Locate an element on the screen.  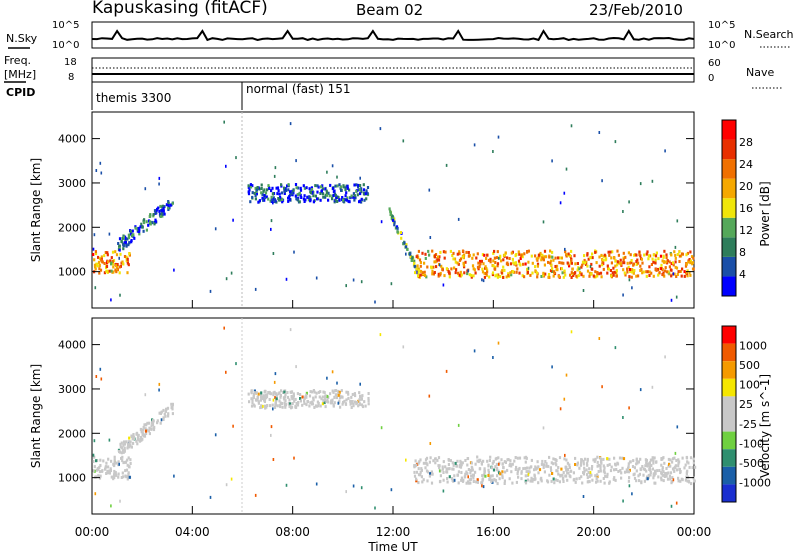
noise-right-tick-bottom: 10^0 is located at coordinates (721, 45).